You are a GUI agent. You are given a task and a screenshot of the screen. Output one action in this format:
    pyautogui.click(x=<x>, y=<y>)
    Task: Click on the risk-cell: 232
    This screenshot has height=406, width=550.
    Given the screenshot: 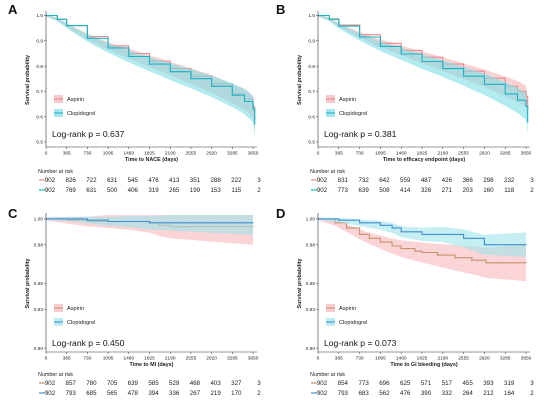 What is the action you would take?
    pyautogui.click(x=509, y=180)
    